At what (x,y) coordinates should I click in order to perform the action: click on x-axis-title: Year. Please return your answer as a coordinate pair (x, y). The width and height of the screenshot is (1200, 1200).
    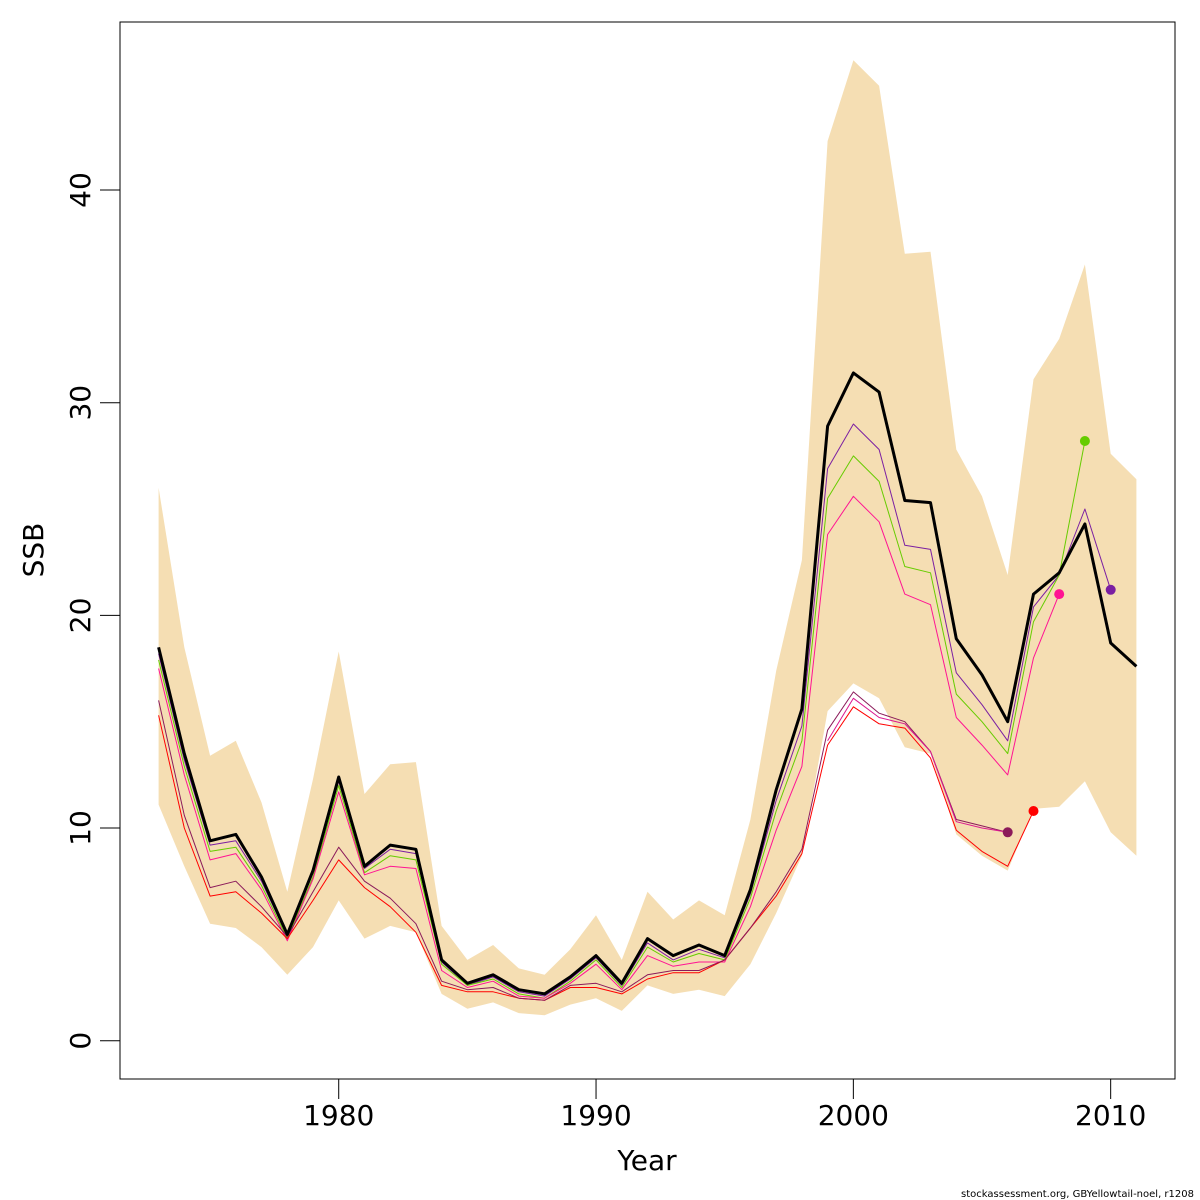
    Looking at the image, I should click on (646, 1160).